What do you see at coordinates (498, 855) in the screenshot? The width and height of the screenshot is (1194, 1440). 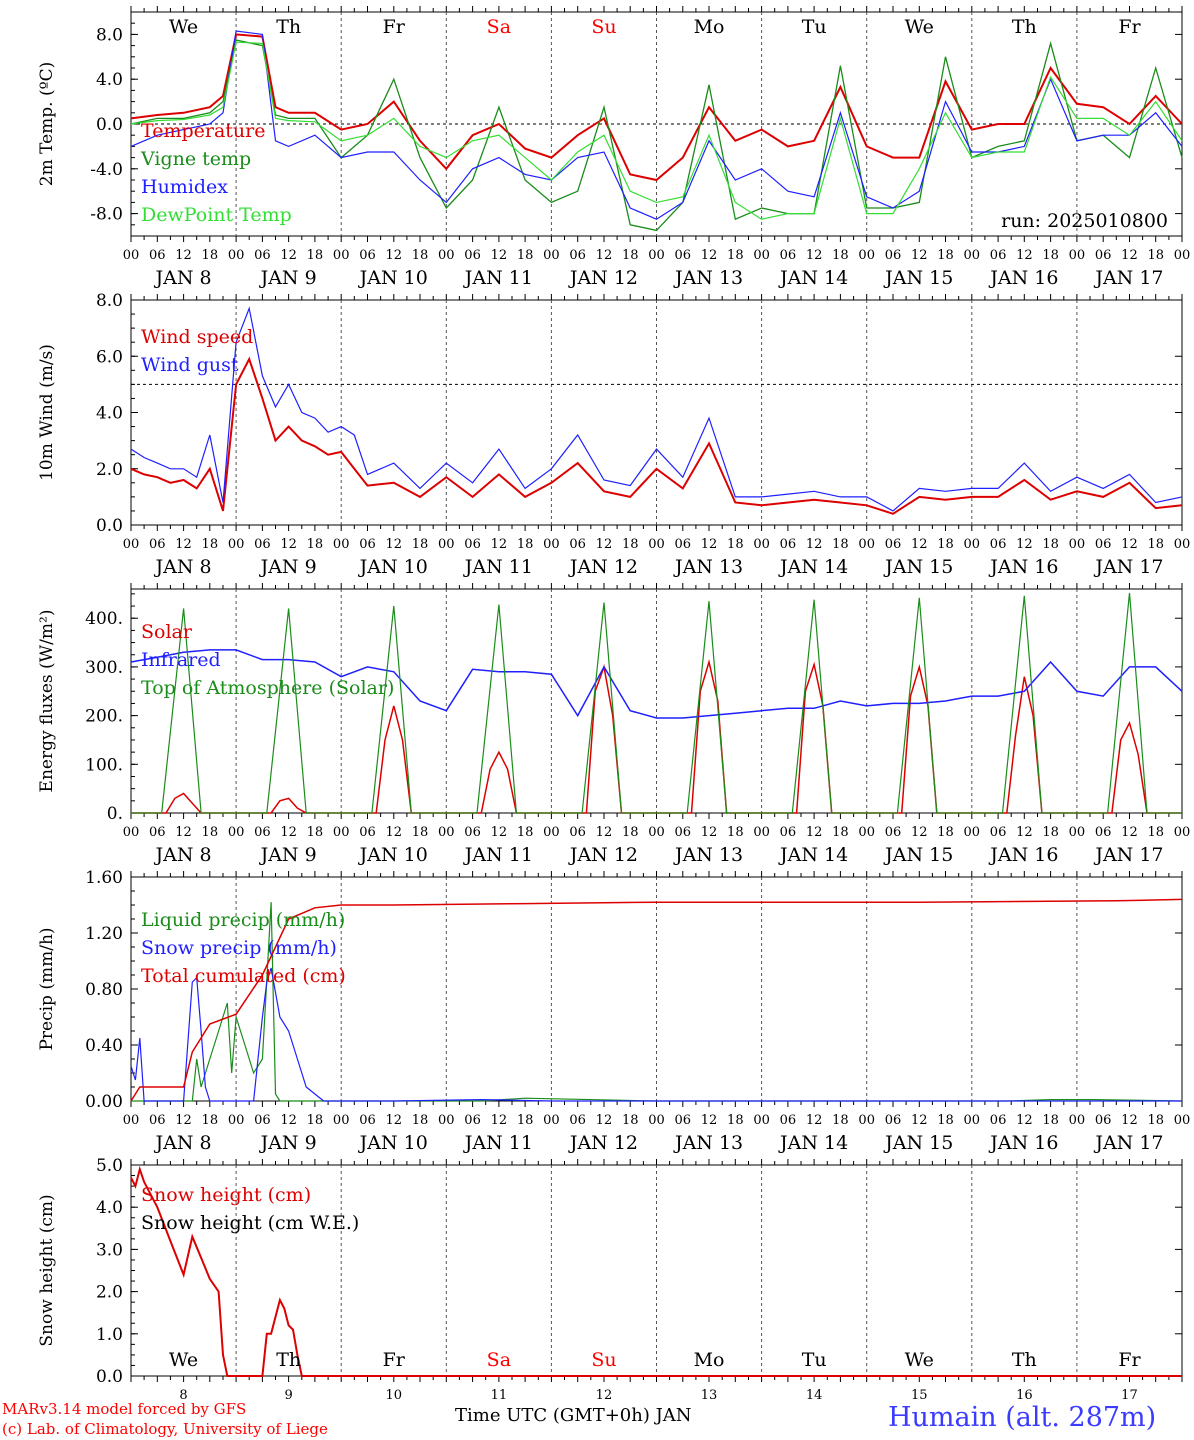 I see `panel-2-day-label: JAN 11` at bounding box center [498, 855].